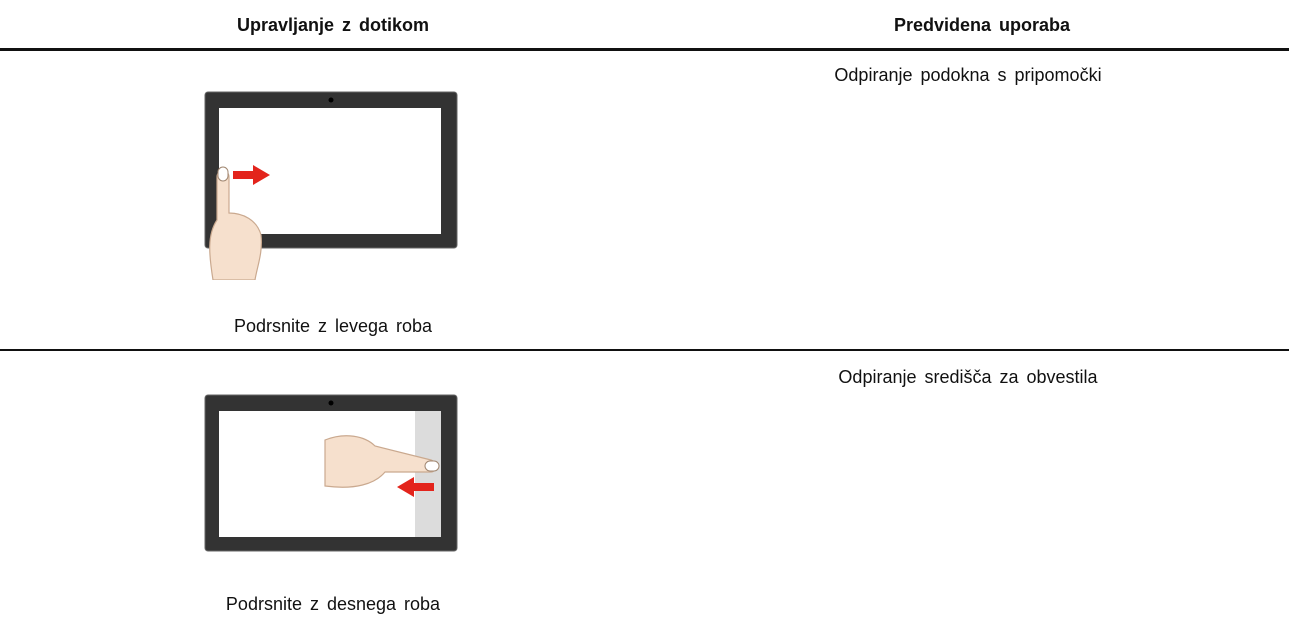  What do you see at coordinates (235, 225) in the screenshot?
I see `hand` at bounding box center [235, 225].